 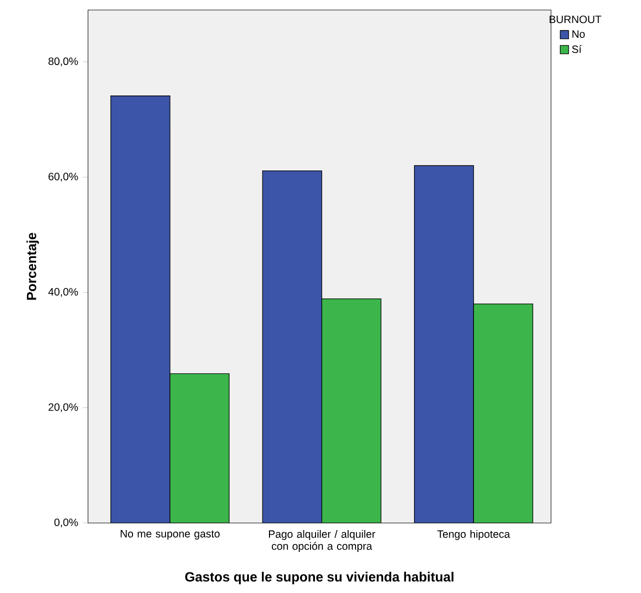 I want to click on legend-title: BURNOUT, so click(x=576, y=20).